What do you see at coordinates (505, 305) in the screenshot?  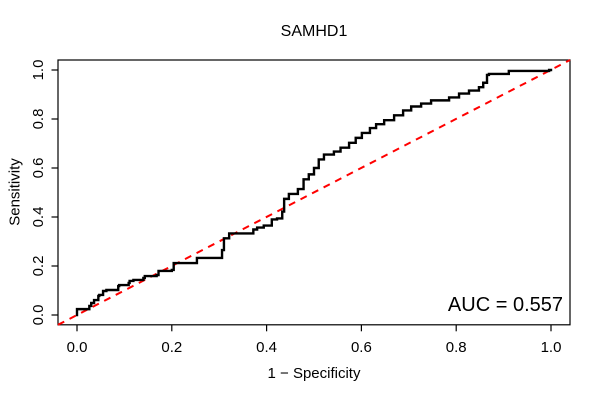 I see `auc-annotation: AUC = 0.557` at bounding box center [505, 305].